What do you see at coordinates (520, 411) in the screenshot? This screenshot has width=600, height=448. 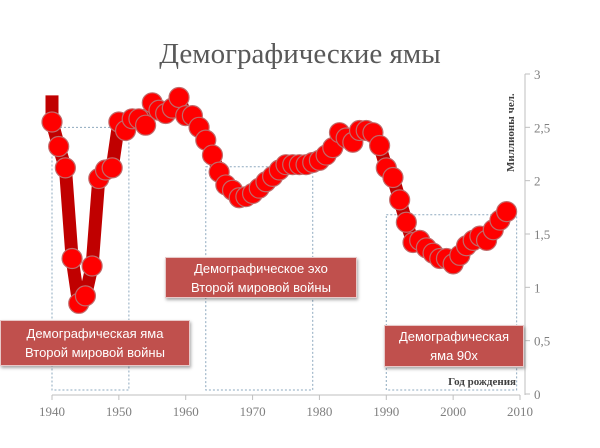 I see `x-tick-label: 2010` at bounding box center [520, 411].